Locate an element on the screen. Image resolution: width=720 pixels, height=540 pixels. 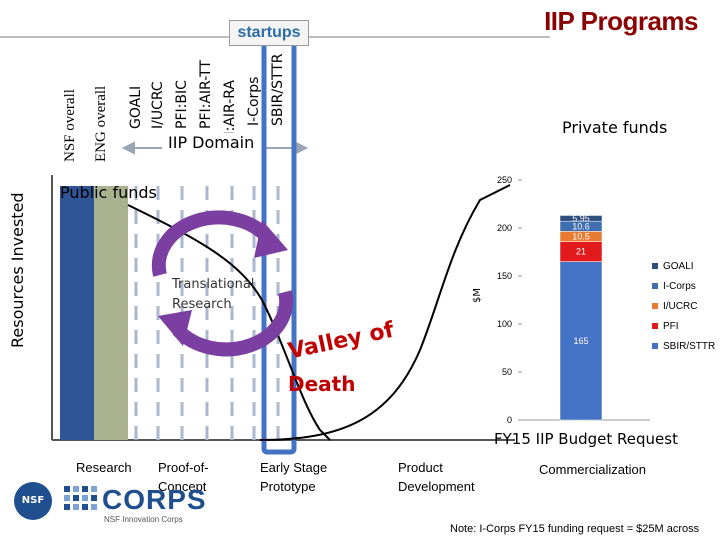
public-funds-label: Public funds is located at coordinates (108, 192).